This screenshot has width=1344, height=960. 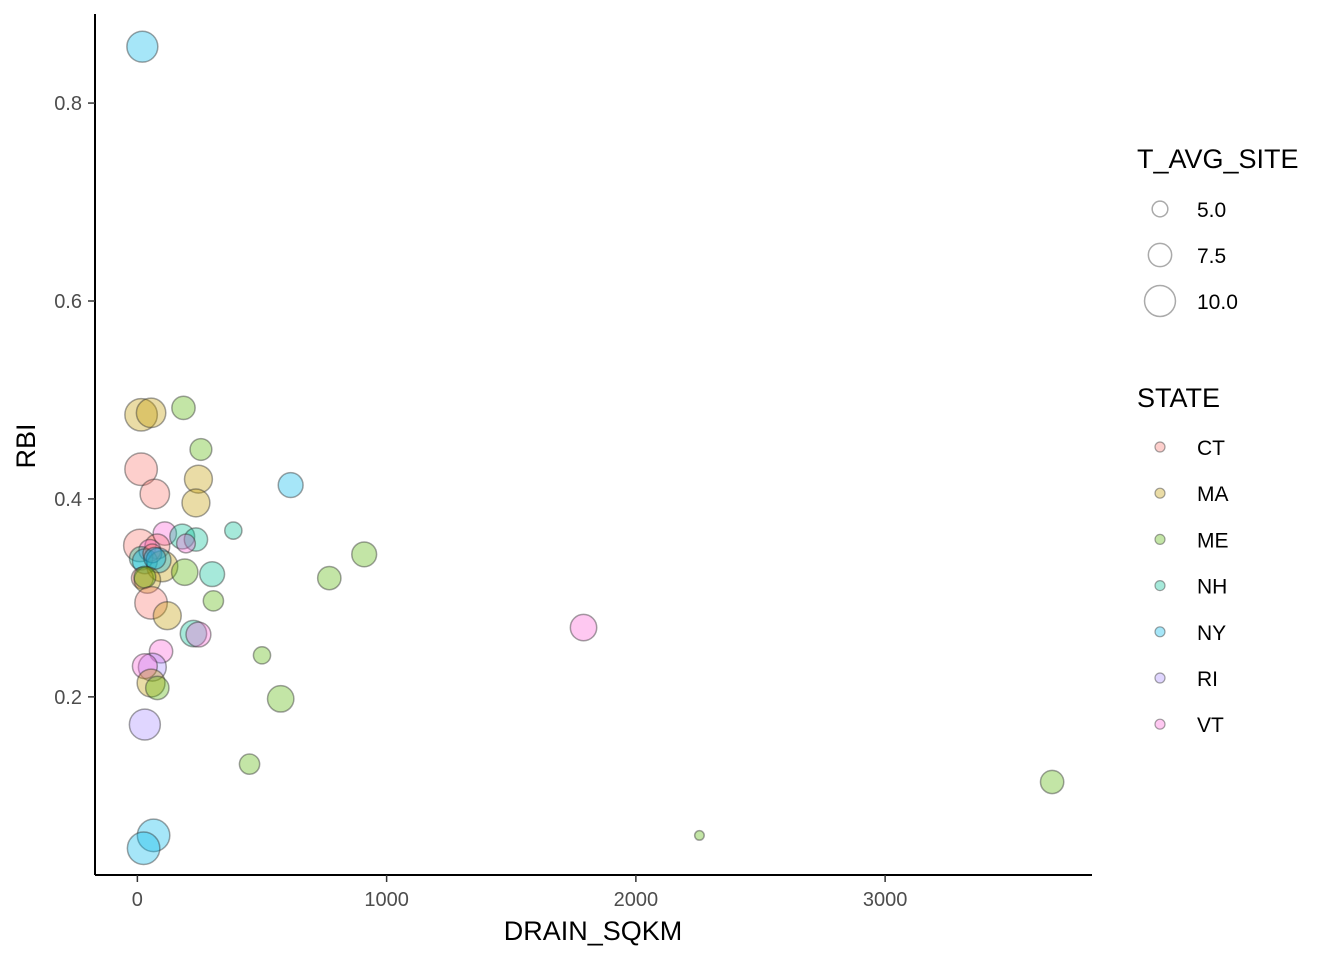 What do you see at coordinates (1218, 231) in the screenshot?
I see `size-legend: T_AVG_SITE 5.0 7.5 10.0` at bounding box center [1218, 231].